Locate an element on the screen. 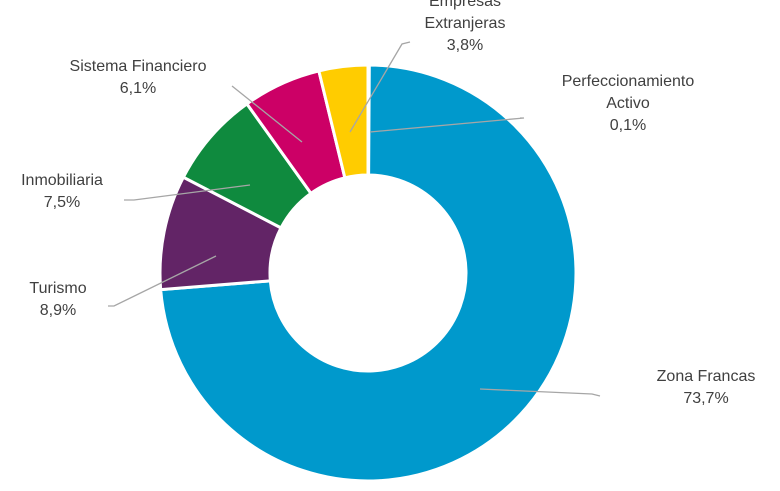 This screenshot has height=491, width=780. category-label: Inmobiliaria is located at coordinates (62, 180).